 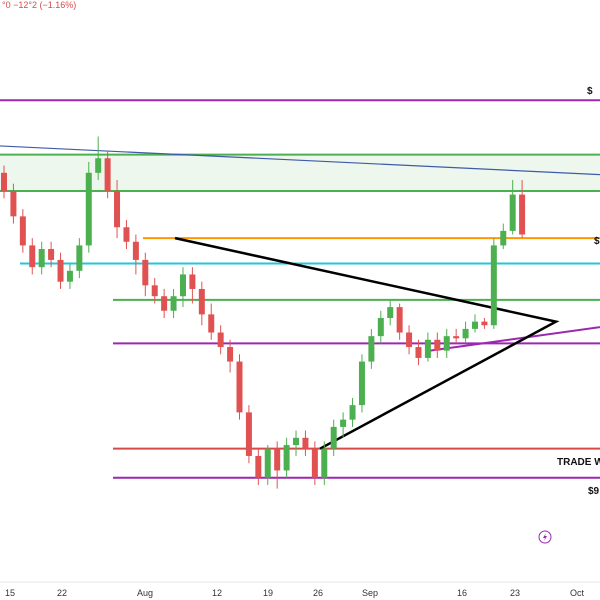 What do you see at coordinates (515, 593) in the screenshot?
I see `x-tick-label: 23` at bounding box center [515, 593].